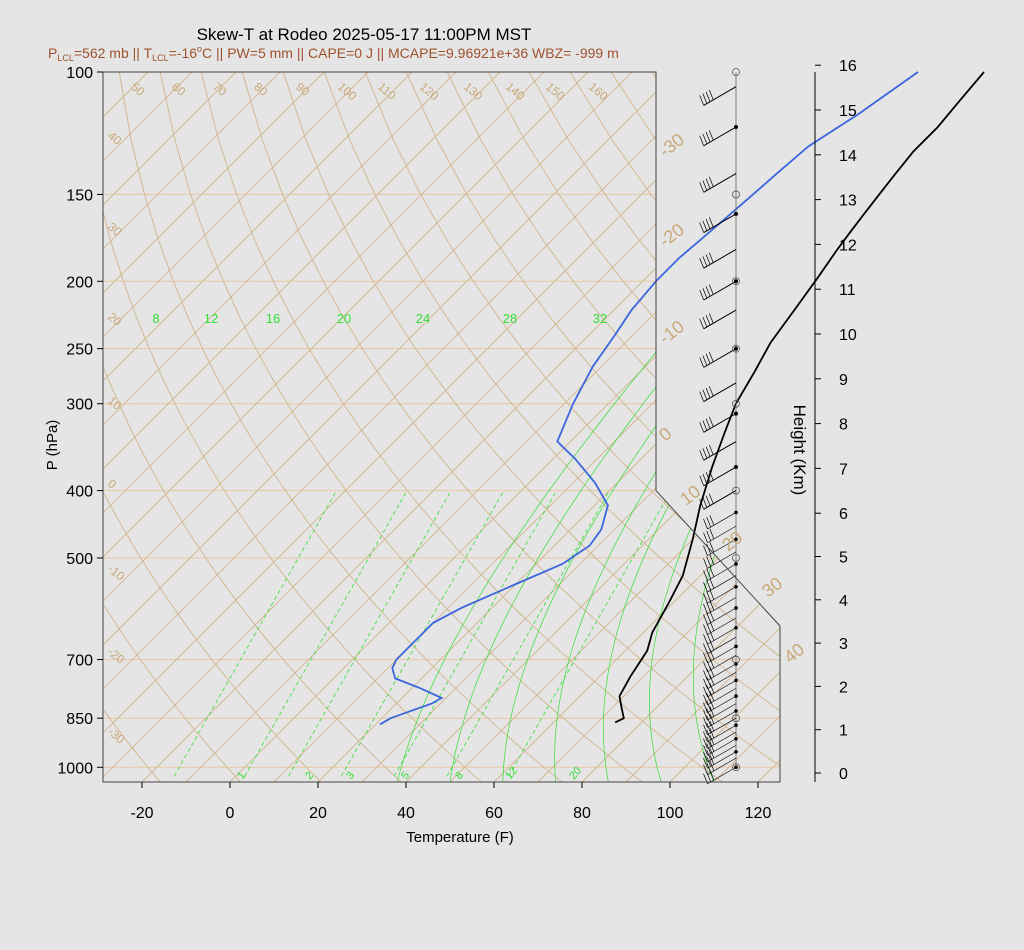 The image size is (1024, 950). What do you see at coordinates (79, 719) in the screenshot?
I see `p-tick-label: 850` at bounding box center [79, 719].